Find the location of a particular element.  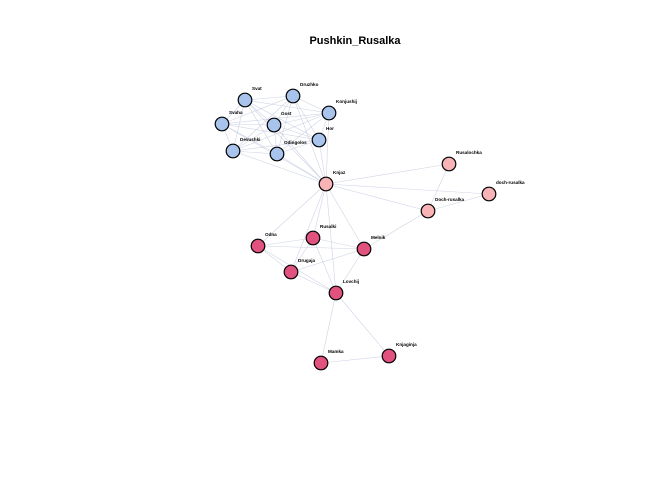

edge-devushki-knjaz is located at coordinates (279, 167).